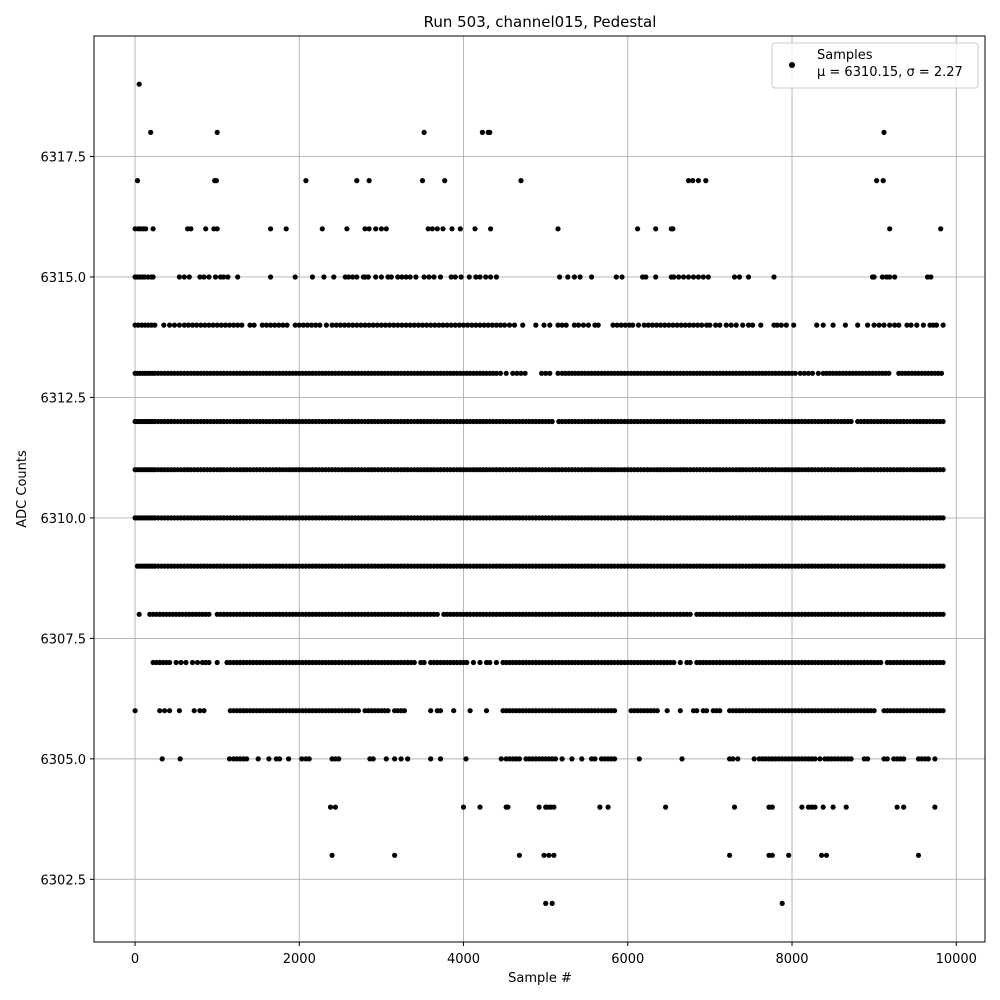 Image resolution: width=1000 pixels, height=1000 pixels. Describe the element at coordinates (135, 959) in the screenshot. I see `x-tick-label: 0` at that location.